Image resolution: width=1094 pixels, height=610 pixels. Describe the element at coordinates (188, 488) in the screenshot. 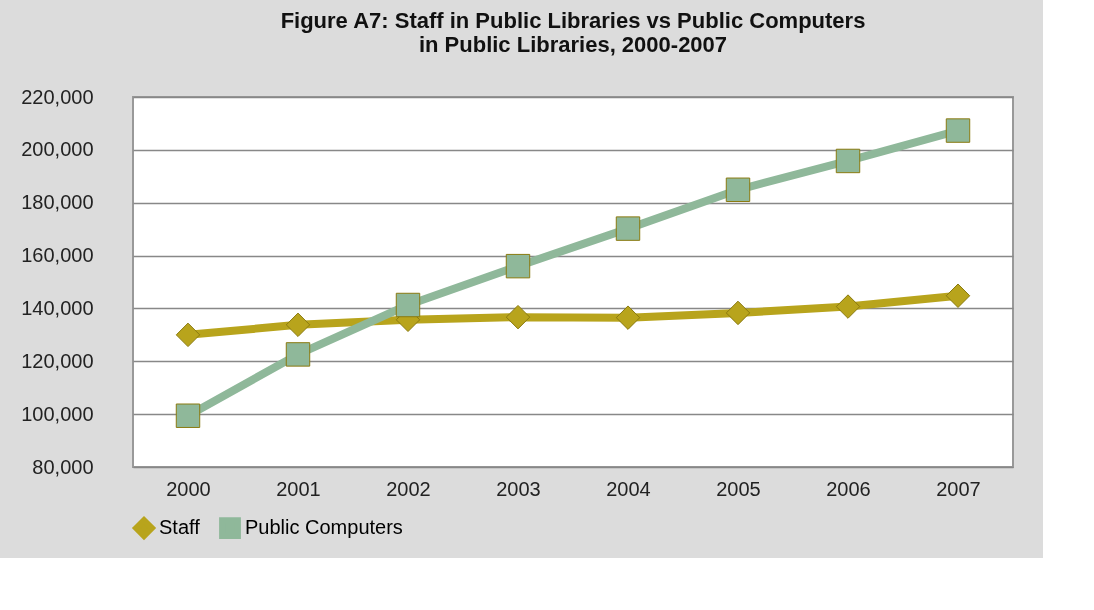

I see `x-tick-label: 2000` at that location.